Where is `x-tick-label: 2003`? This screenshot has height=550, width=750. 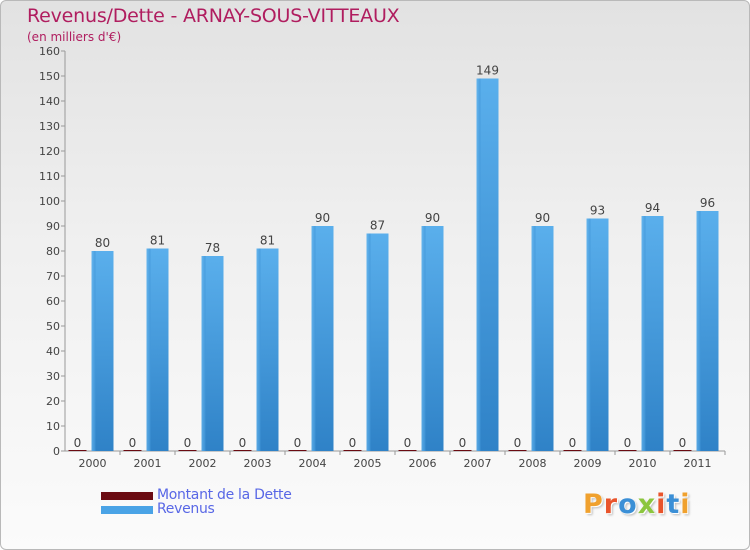
x-tick-label: 2003 is located at coordinates (258, 463).